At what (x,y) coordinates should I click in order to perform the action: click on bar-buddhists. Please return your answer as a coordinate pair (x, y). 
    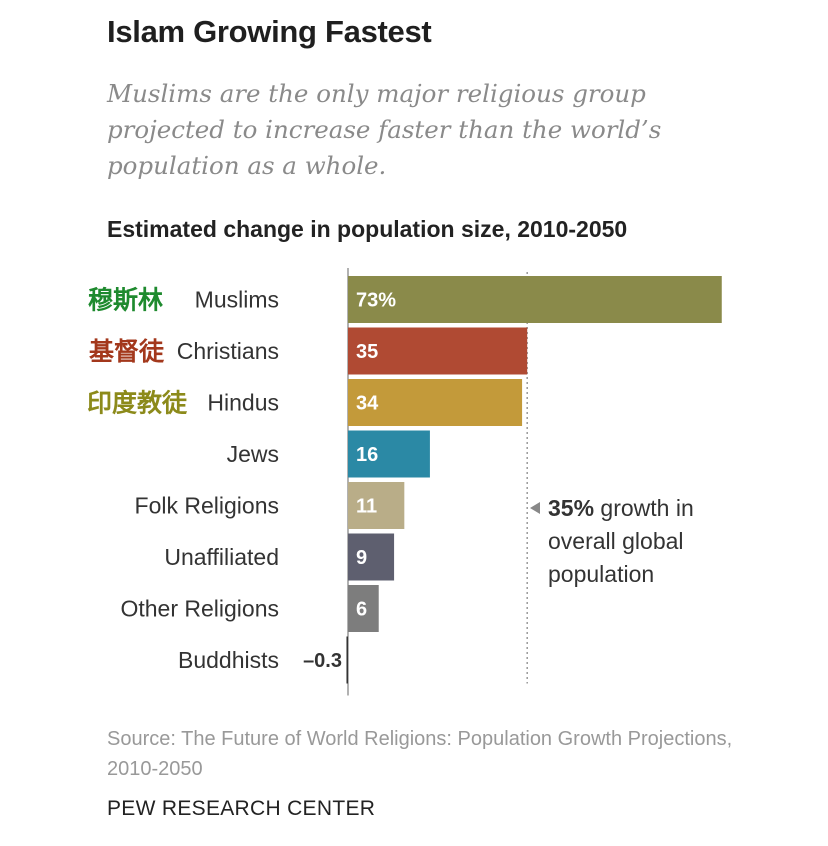
    Looking at the image, I should click on (347, 660).